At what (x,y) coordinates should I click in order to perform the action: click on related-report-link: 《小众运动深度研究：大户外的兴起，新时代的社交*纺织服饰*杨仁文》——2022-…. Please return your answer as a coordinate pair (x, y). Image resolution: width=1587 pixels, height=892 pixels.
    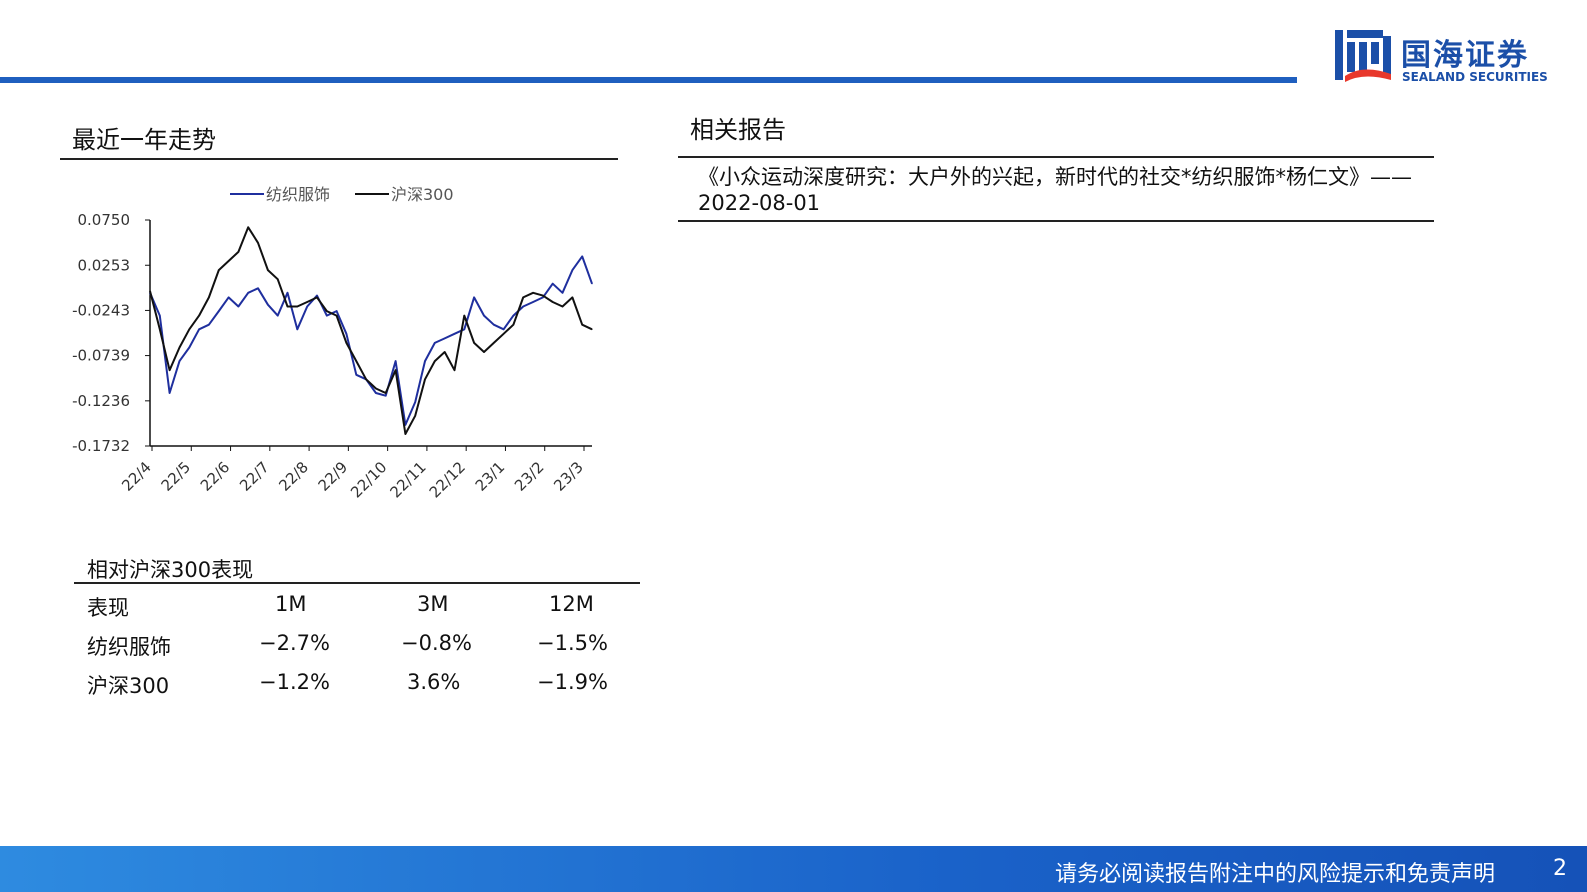
    Looking at the image, I should click on (1055, 190).